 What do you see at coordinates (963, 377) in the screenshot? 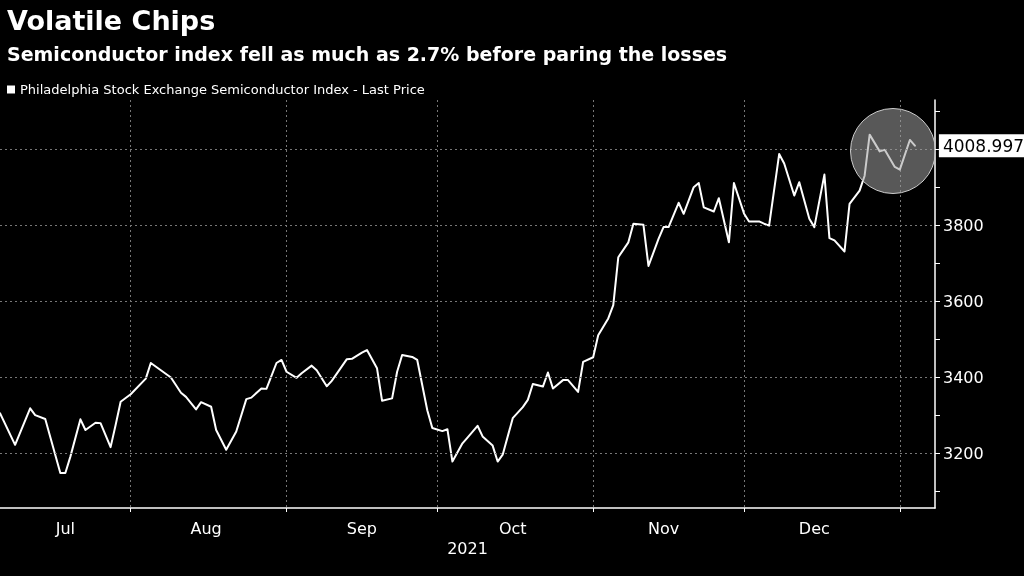
I see `y-tick-label: 3400` at bounding box center [963, 377].